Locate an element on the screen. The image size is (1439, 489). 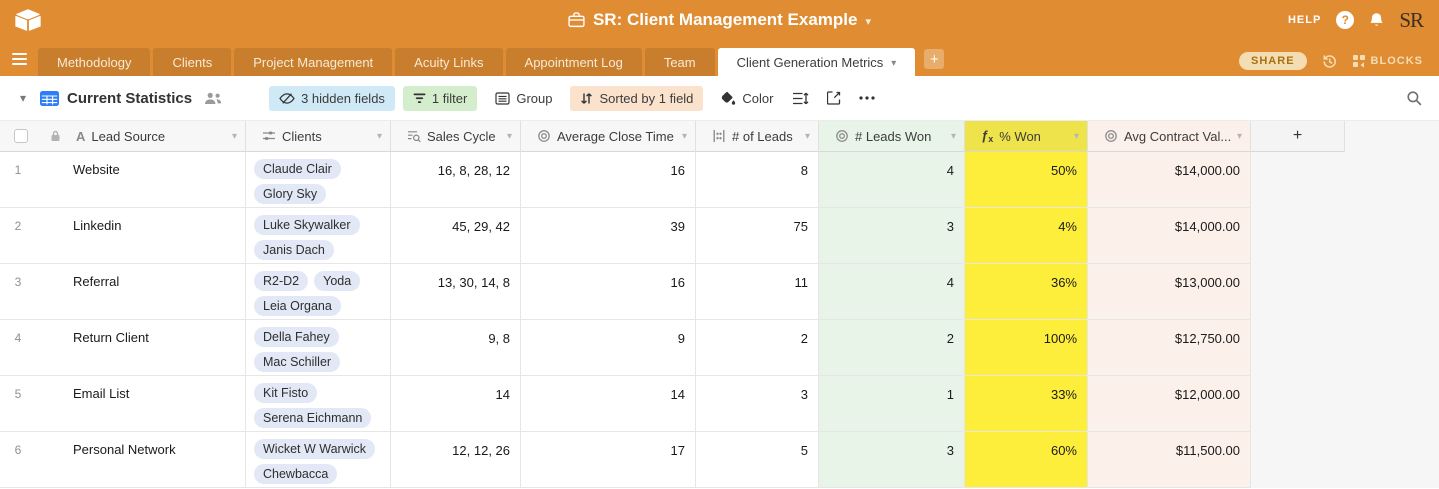
base-title-caret-icon: ▾ is located at coordinates (868, 22).